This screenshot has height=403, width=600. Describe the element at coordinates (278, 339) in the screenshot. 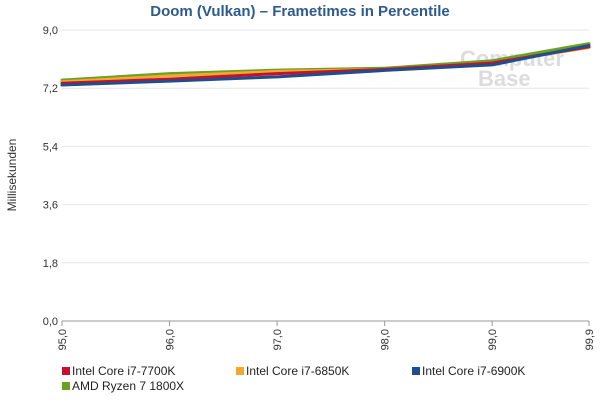

I see `x-tick-label: 97,0` at that location.